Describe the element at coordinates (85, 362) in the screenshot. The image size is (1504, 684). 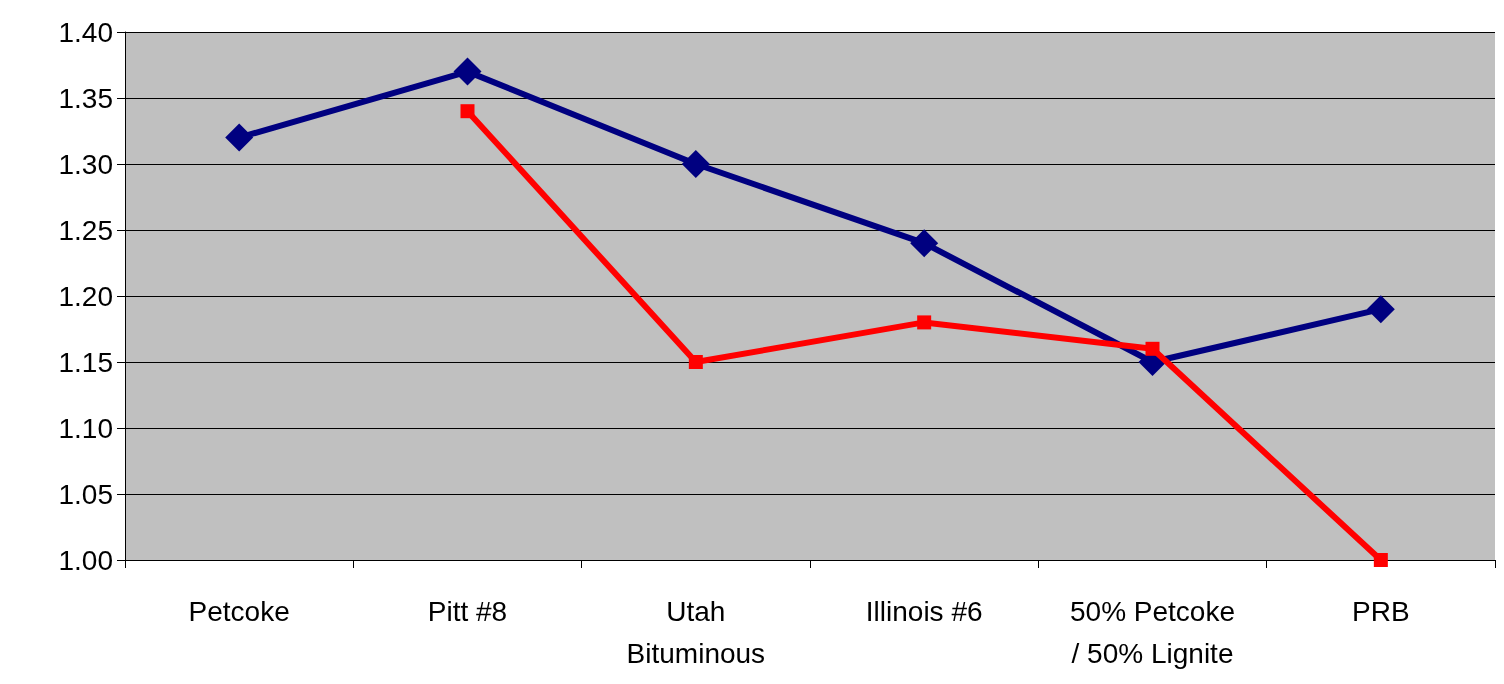
I see `y-tick-label: 1.15` at that location.